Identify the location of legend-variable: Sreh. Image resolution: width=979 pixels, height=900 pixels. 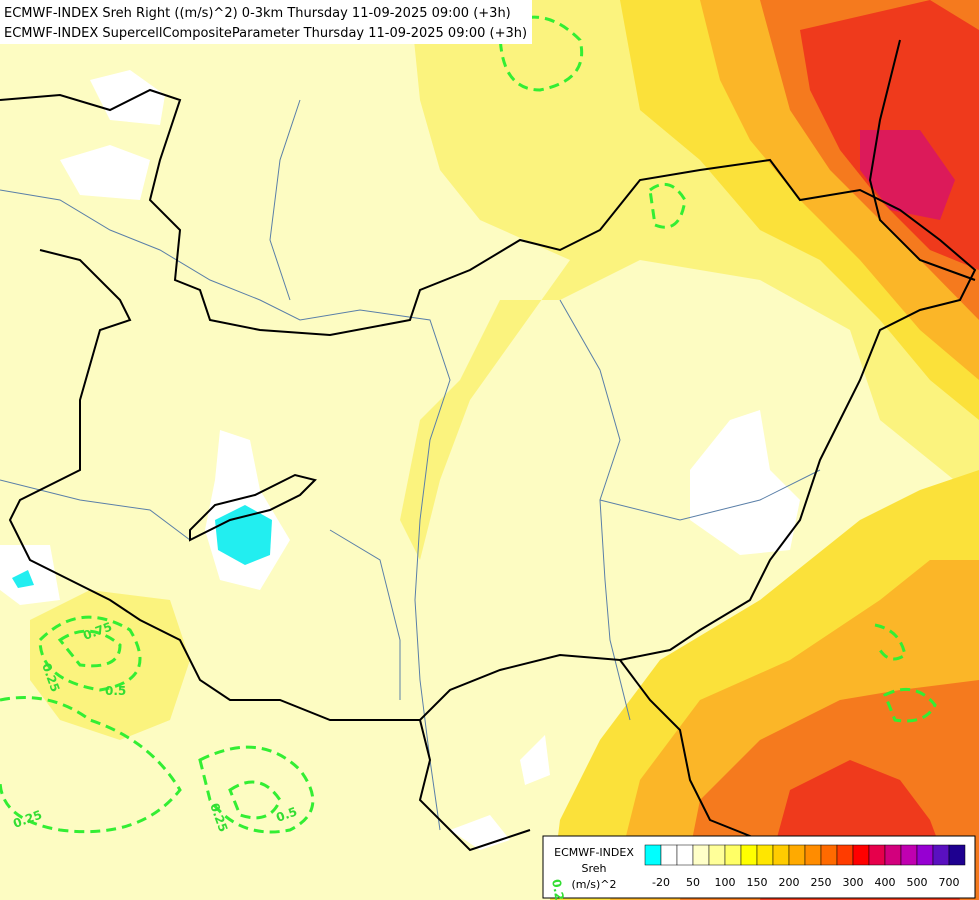
(593, 868).